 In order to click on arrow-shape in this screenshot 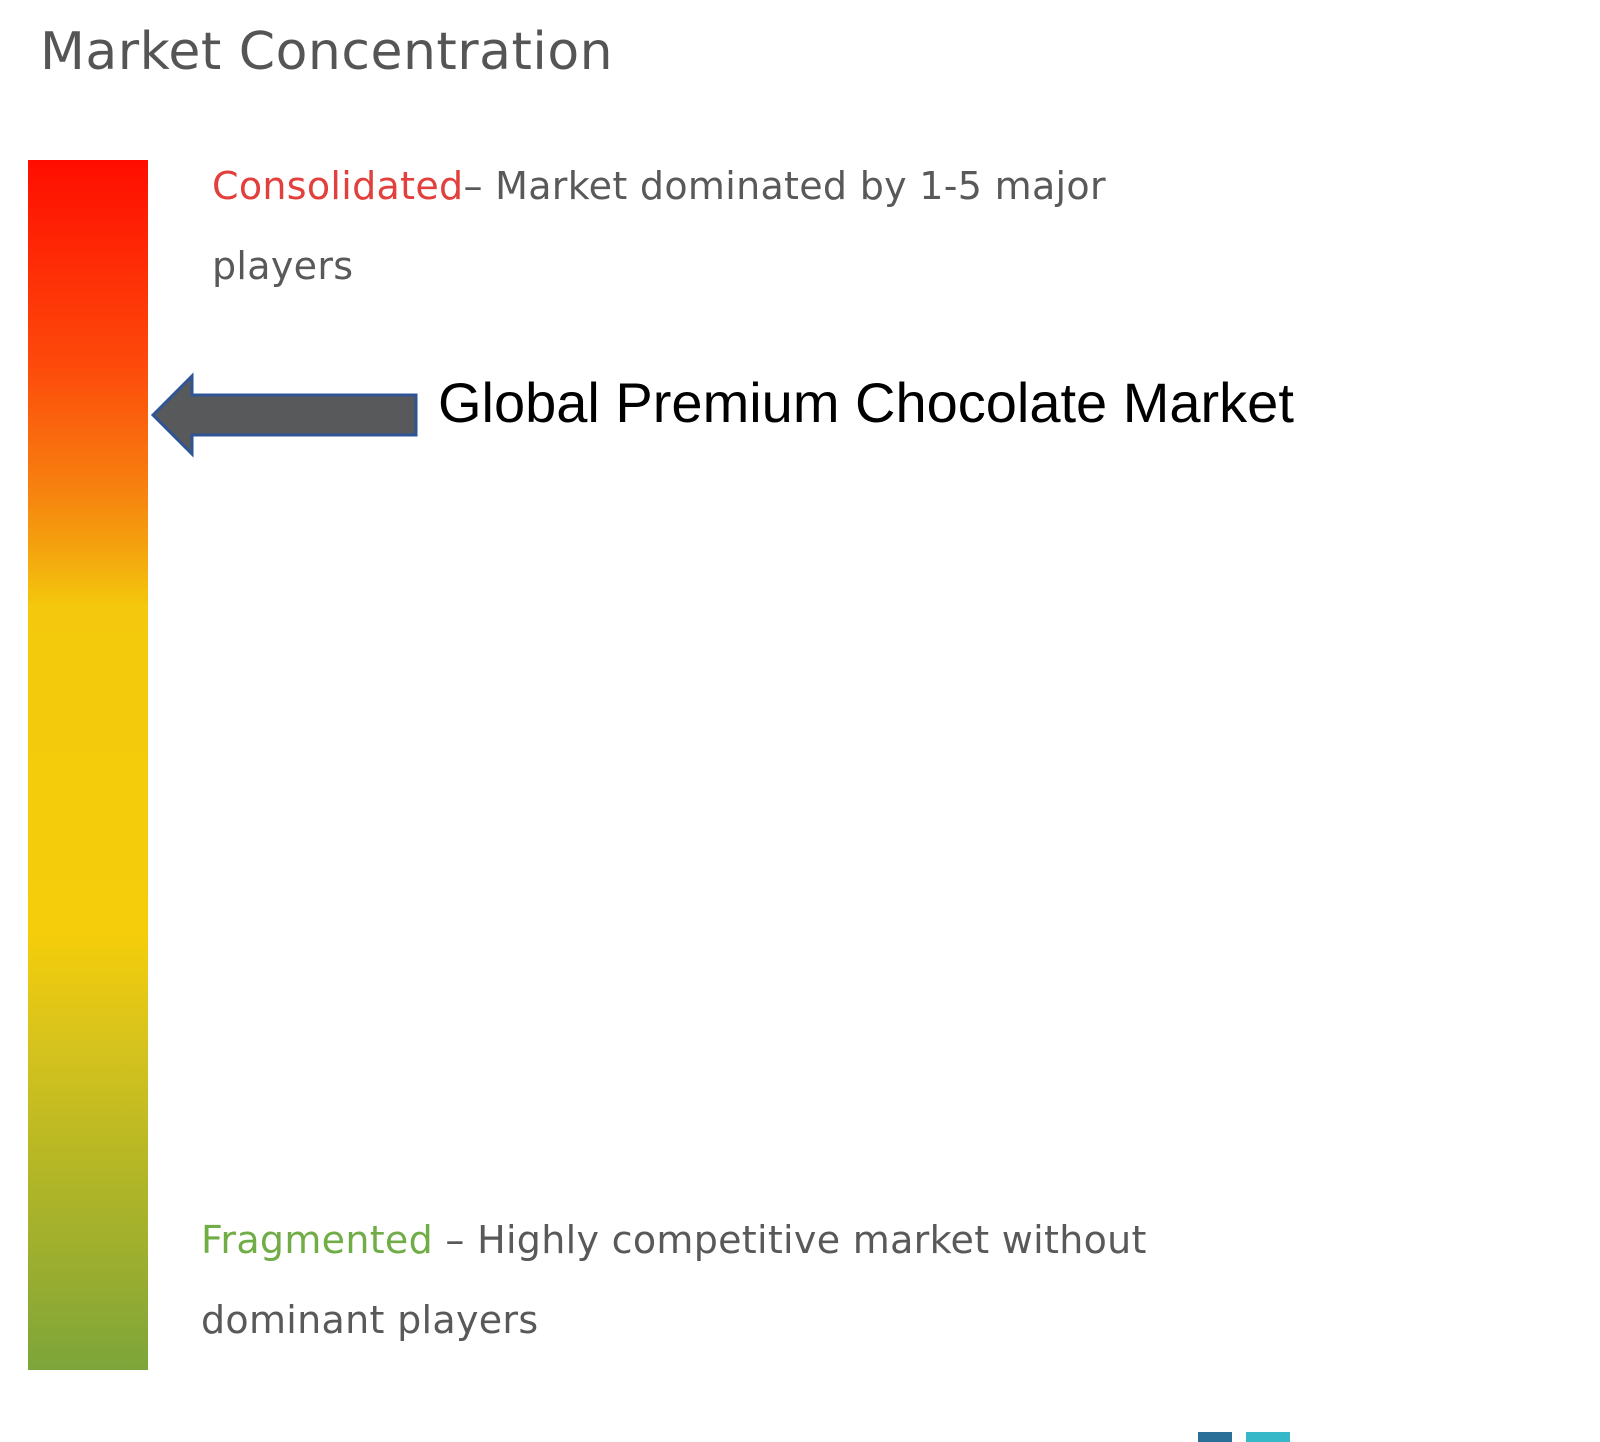, I will do `click(284, 415)`.